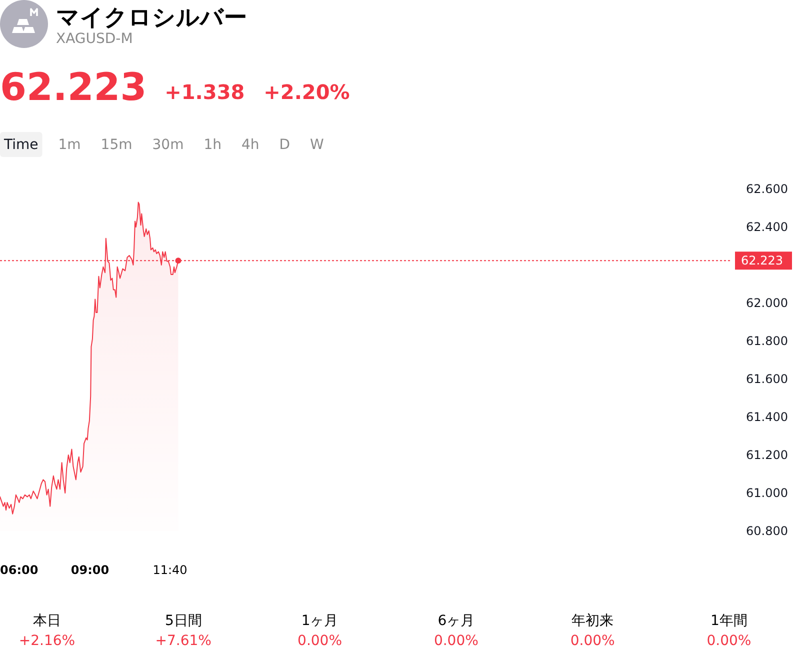 This screenshot has height=660, width=800. What do you see at coordinates (767, 531) in the screenshot?
I see `y-tick-label: 60.800` at bounding box center [767, 531].